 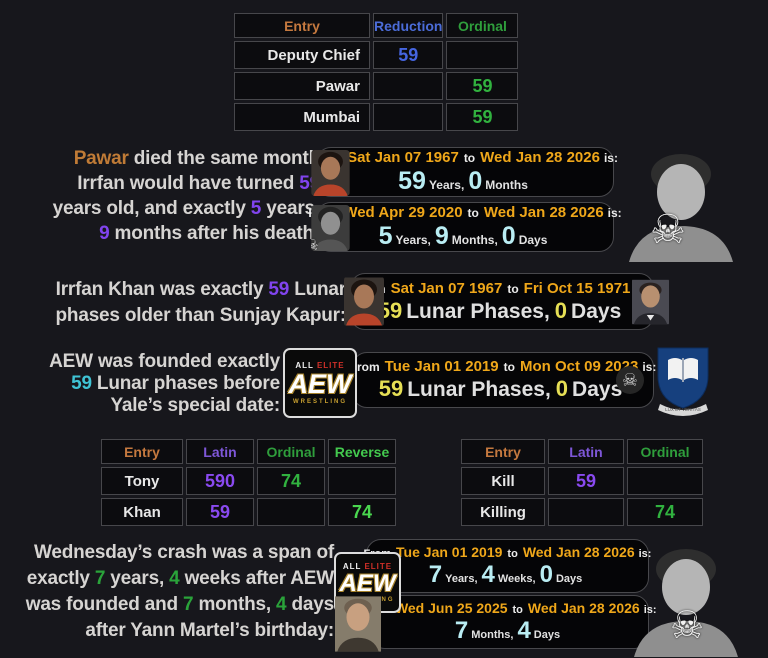 What do you see at coordinates (441, 235) in the screenshot?
I see `duration-number: 9` at bounding box center [441, 235].